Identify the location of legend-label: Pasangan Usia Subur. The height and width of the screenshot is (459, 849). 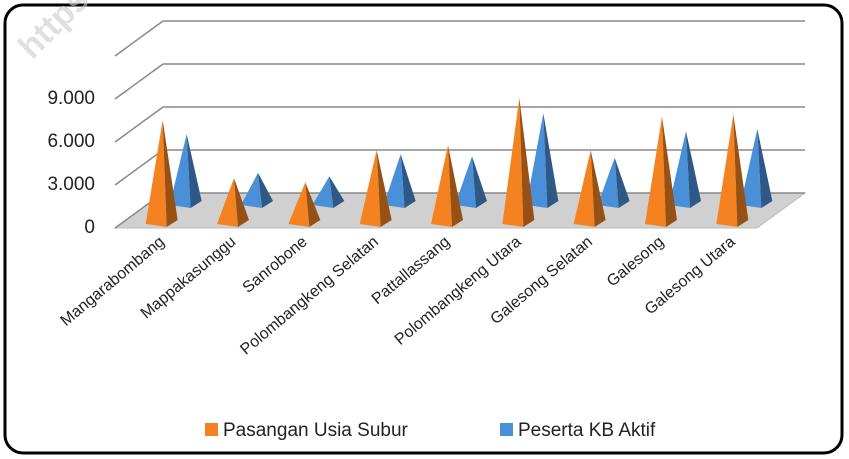
(316, 430).